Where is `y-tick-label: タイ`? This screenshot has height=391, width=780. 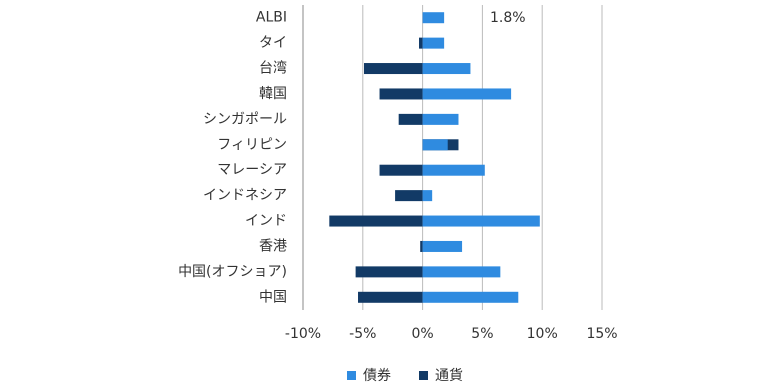
y-tick-label: タイ is located at coordinates (273, 43).